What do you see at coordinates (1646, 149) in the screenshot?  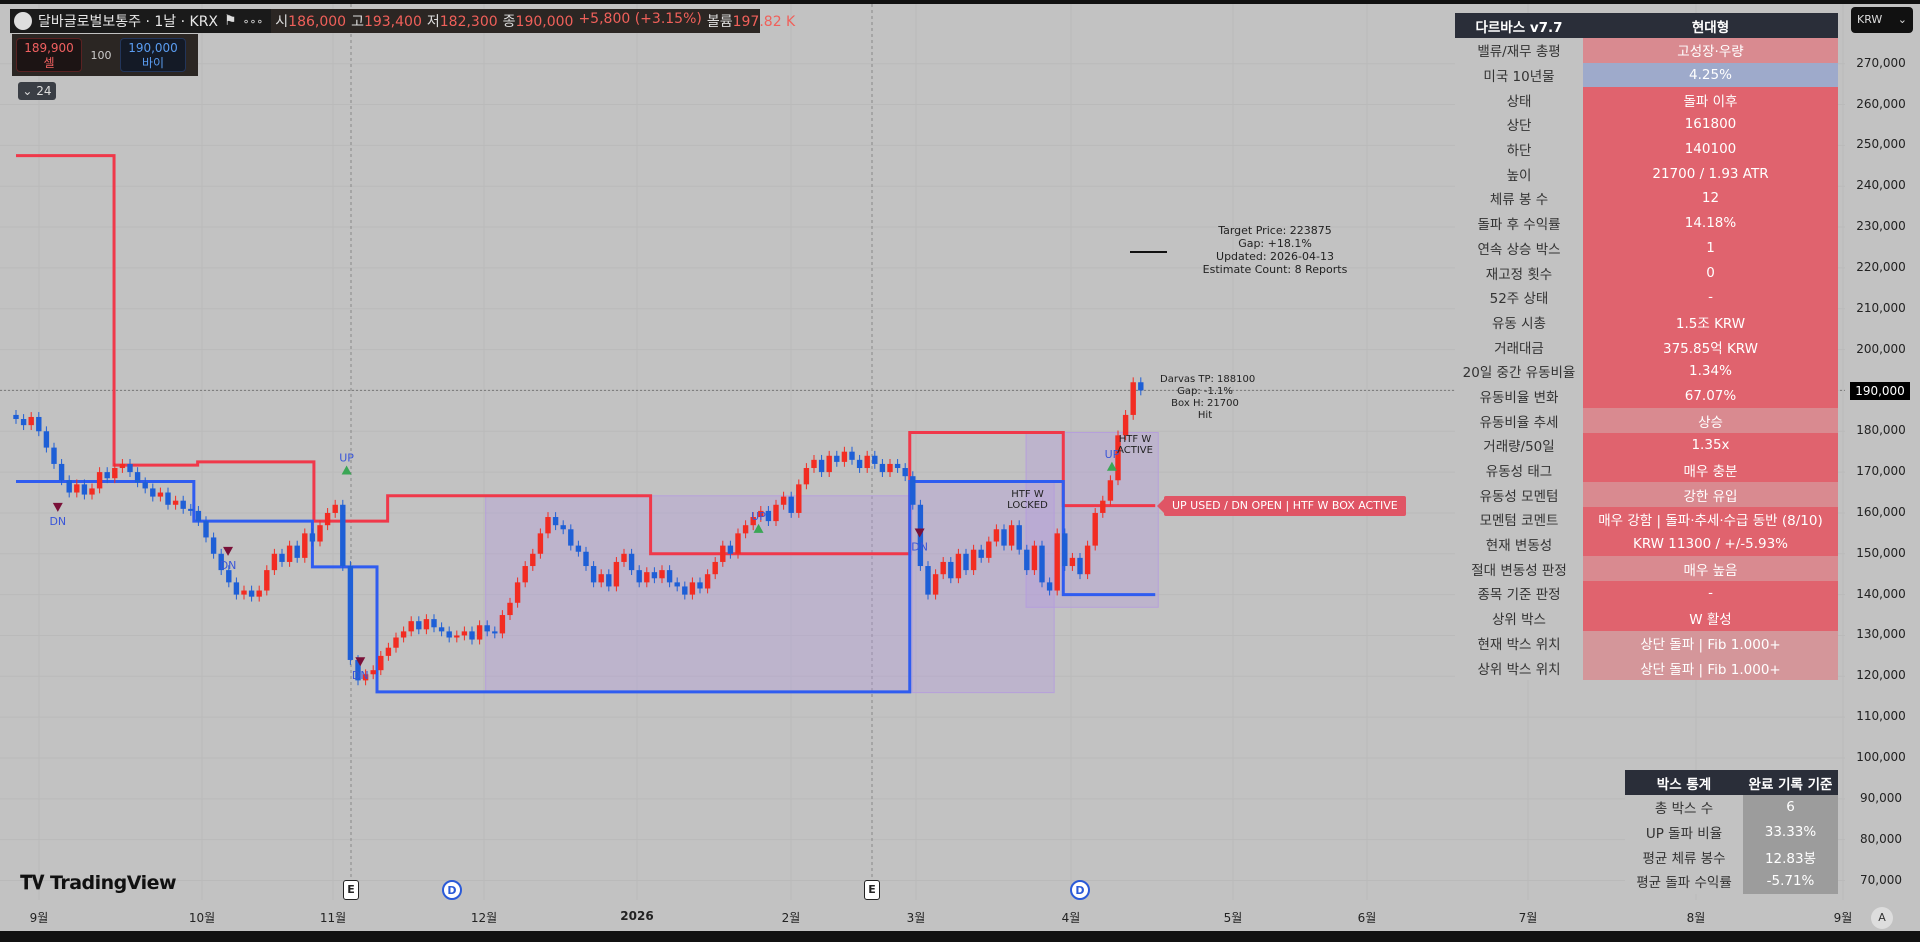 I see `darvas-row: 하단 140100` at bounding box center [1646, 149].